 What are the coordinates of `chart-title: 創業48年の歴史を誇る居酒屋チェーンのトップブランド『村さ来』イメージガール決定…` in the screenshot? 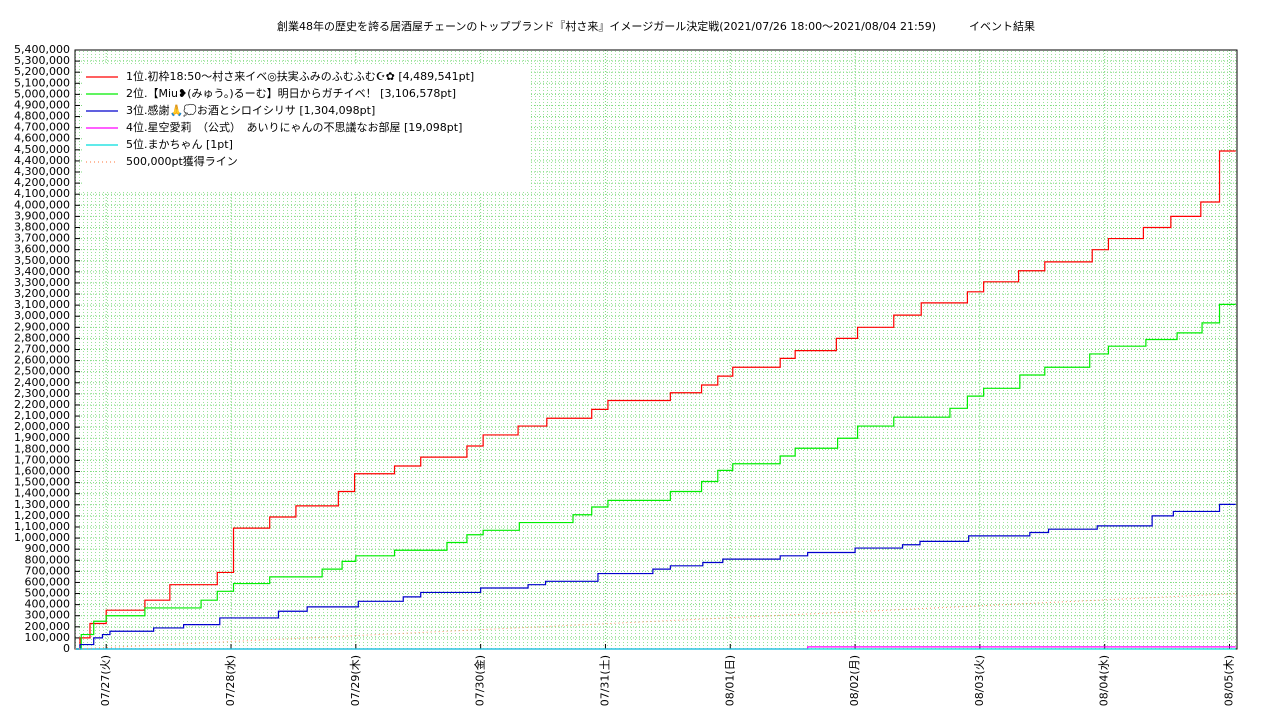 It's located at (656, 26).